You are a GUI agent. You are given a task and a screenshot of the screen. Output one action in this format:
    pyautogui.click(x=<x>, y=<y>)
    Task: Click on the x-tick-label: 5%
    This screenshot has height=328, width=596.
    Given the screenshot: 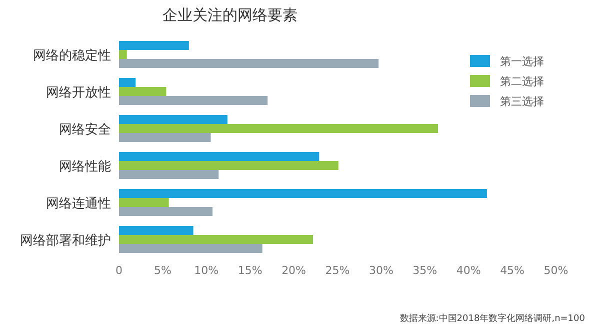 What is the action you would take?
    pyautogui.click(x=163, y=270)
    